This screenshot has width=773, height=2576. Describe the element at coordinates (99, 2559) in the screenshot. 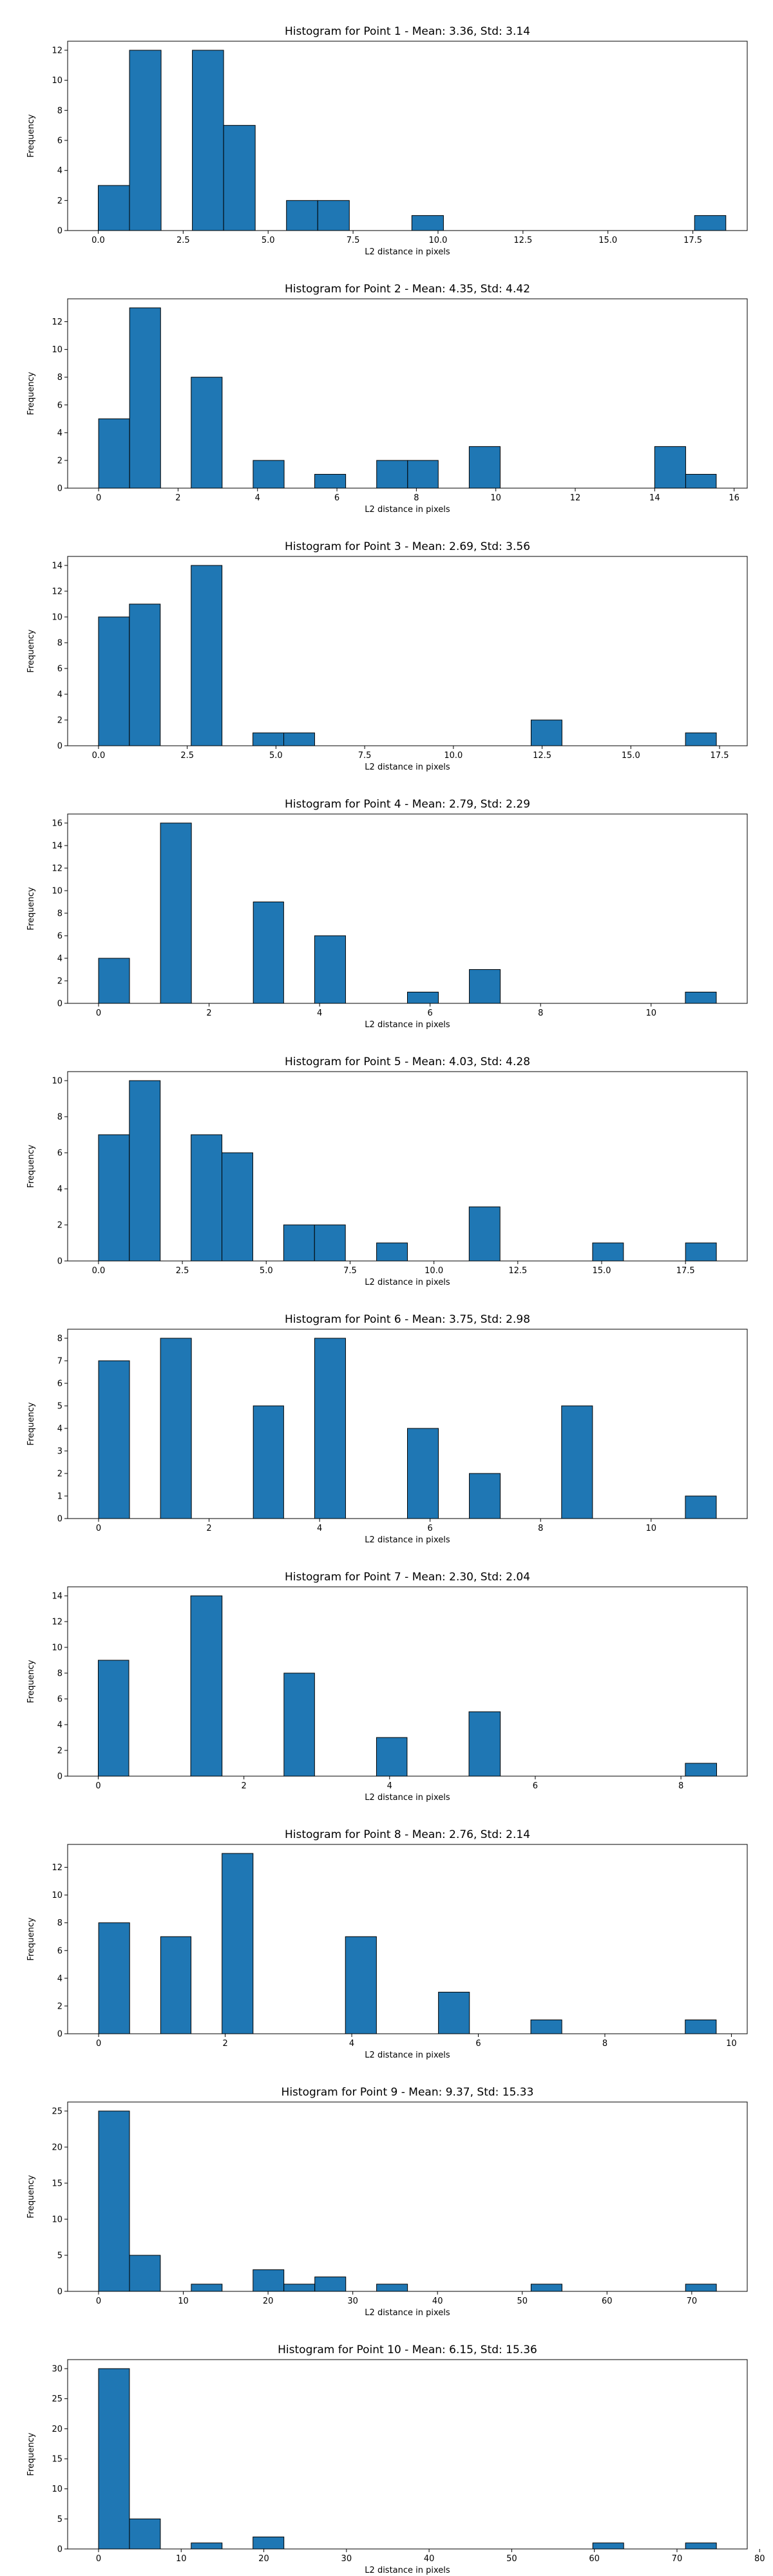

I see `x-tick-label: 0` at that location.